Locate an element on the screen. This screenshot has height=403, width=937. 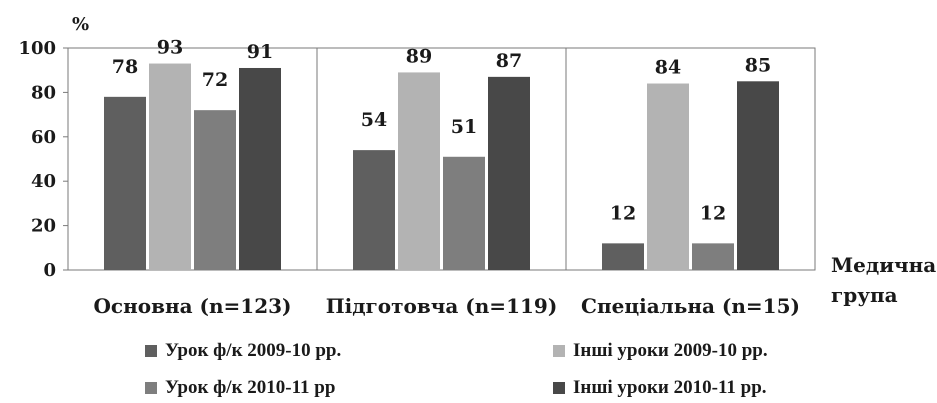
data-label: 54 is located at coordinates (374, 120).